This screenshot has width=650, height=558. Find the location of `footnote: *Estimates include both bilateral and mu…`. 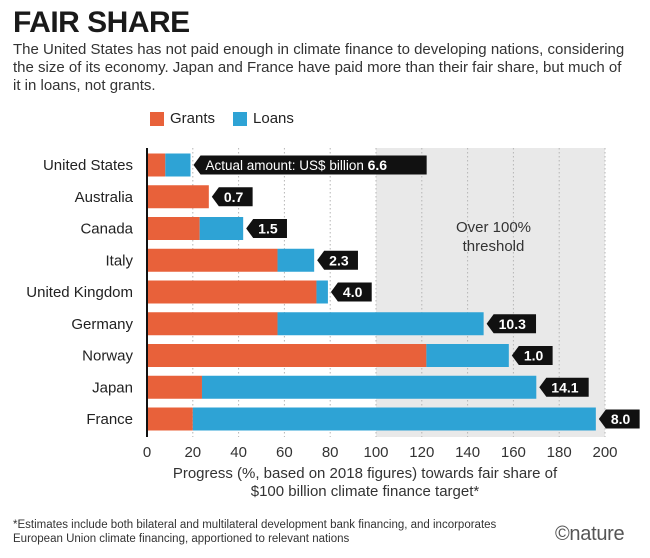

footnote: *Estimates include both bilateral and mu… is located at coordinates (255, 532).